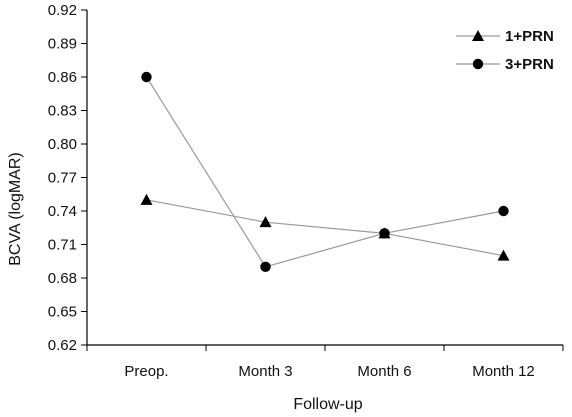  What do you see at coordinates (62, 178) in the screenshot?
I see `y-tick-label: 0.77` at bounding box center [62, 178].